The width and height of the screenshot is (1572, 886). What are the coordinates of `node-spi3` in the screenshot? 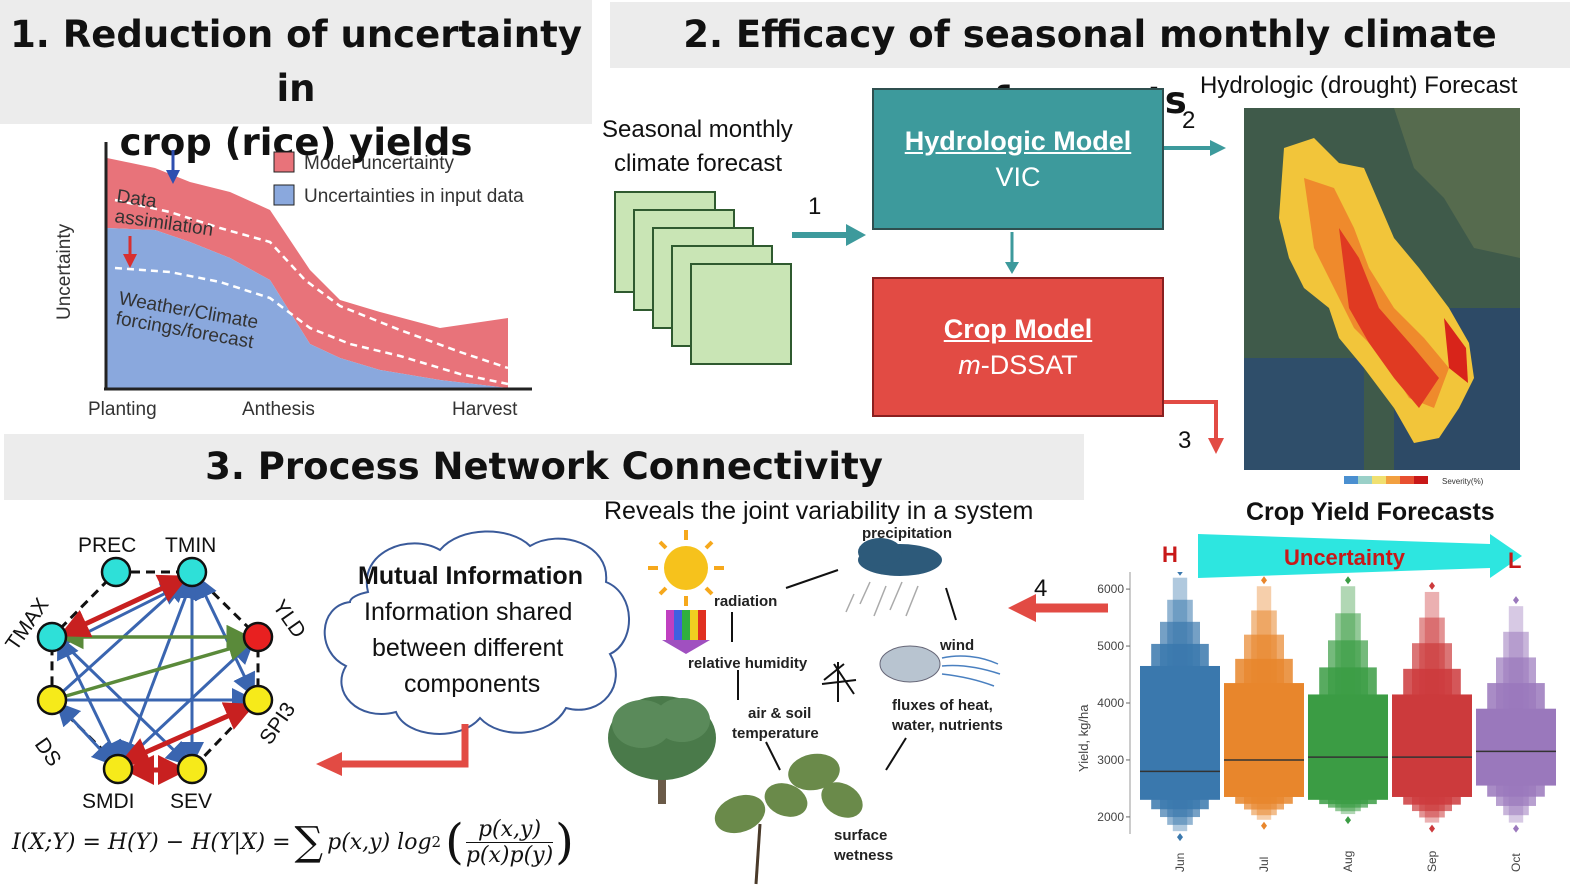 It's located at (258, 700).